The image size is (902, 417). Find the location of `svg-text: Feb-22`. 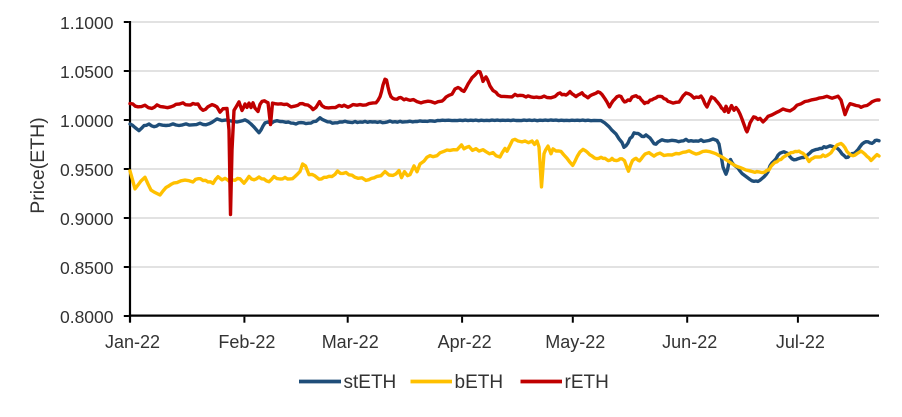

svg-text: Feb-22 is located at coordinates (246, 342).